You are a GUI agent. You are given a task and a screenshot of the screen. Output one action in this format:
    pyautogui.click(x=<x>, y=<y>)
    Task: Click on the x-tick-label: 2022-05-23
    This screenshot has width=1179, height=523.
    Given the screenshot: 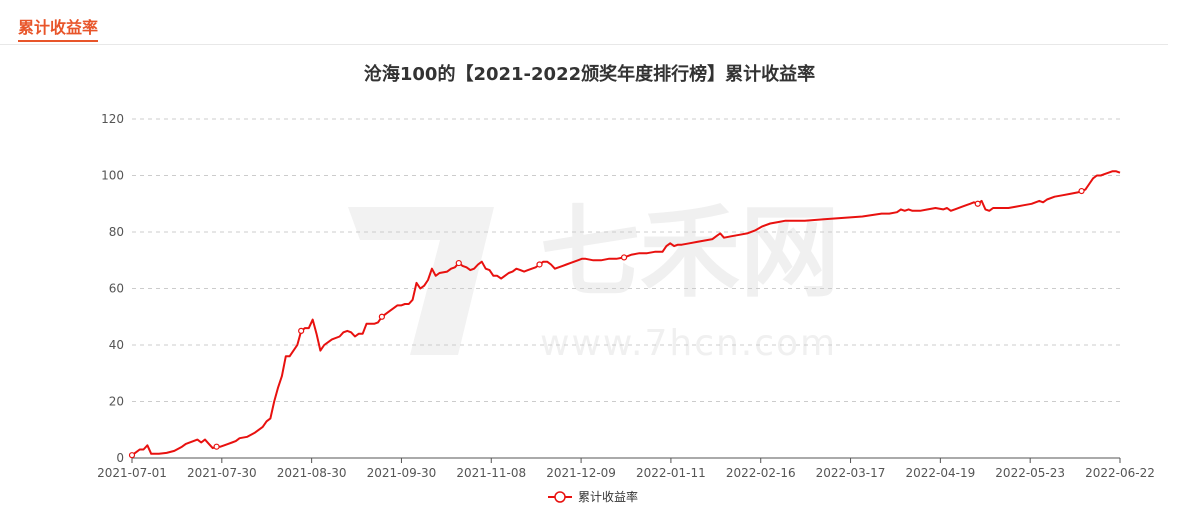 What is the action you would take?
    pyautogui.click(x=1030, y=473)
    